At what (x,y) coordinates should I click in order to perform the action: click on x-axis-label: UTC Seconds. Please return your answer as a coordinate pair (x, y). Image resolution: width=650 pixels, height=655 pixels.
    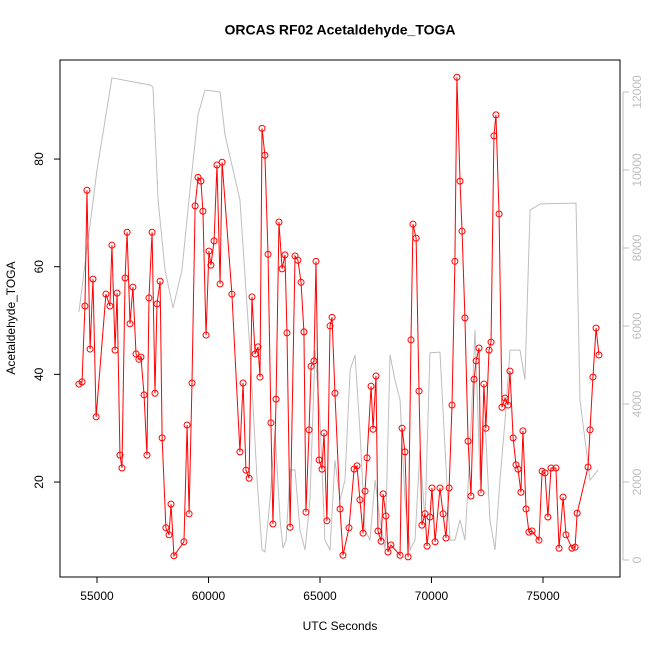
    Looking at the image, I should click on (340, 626).